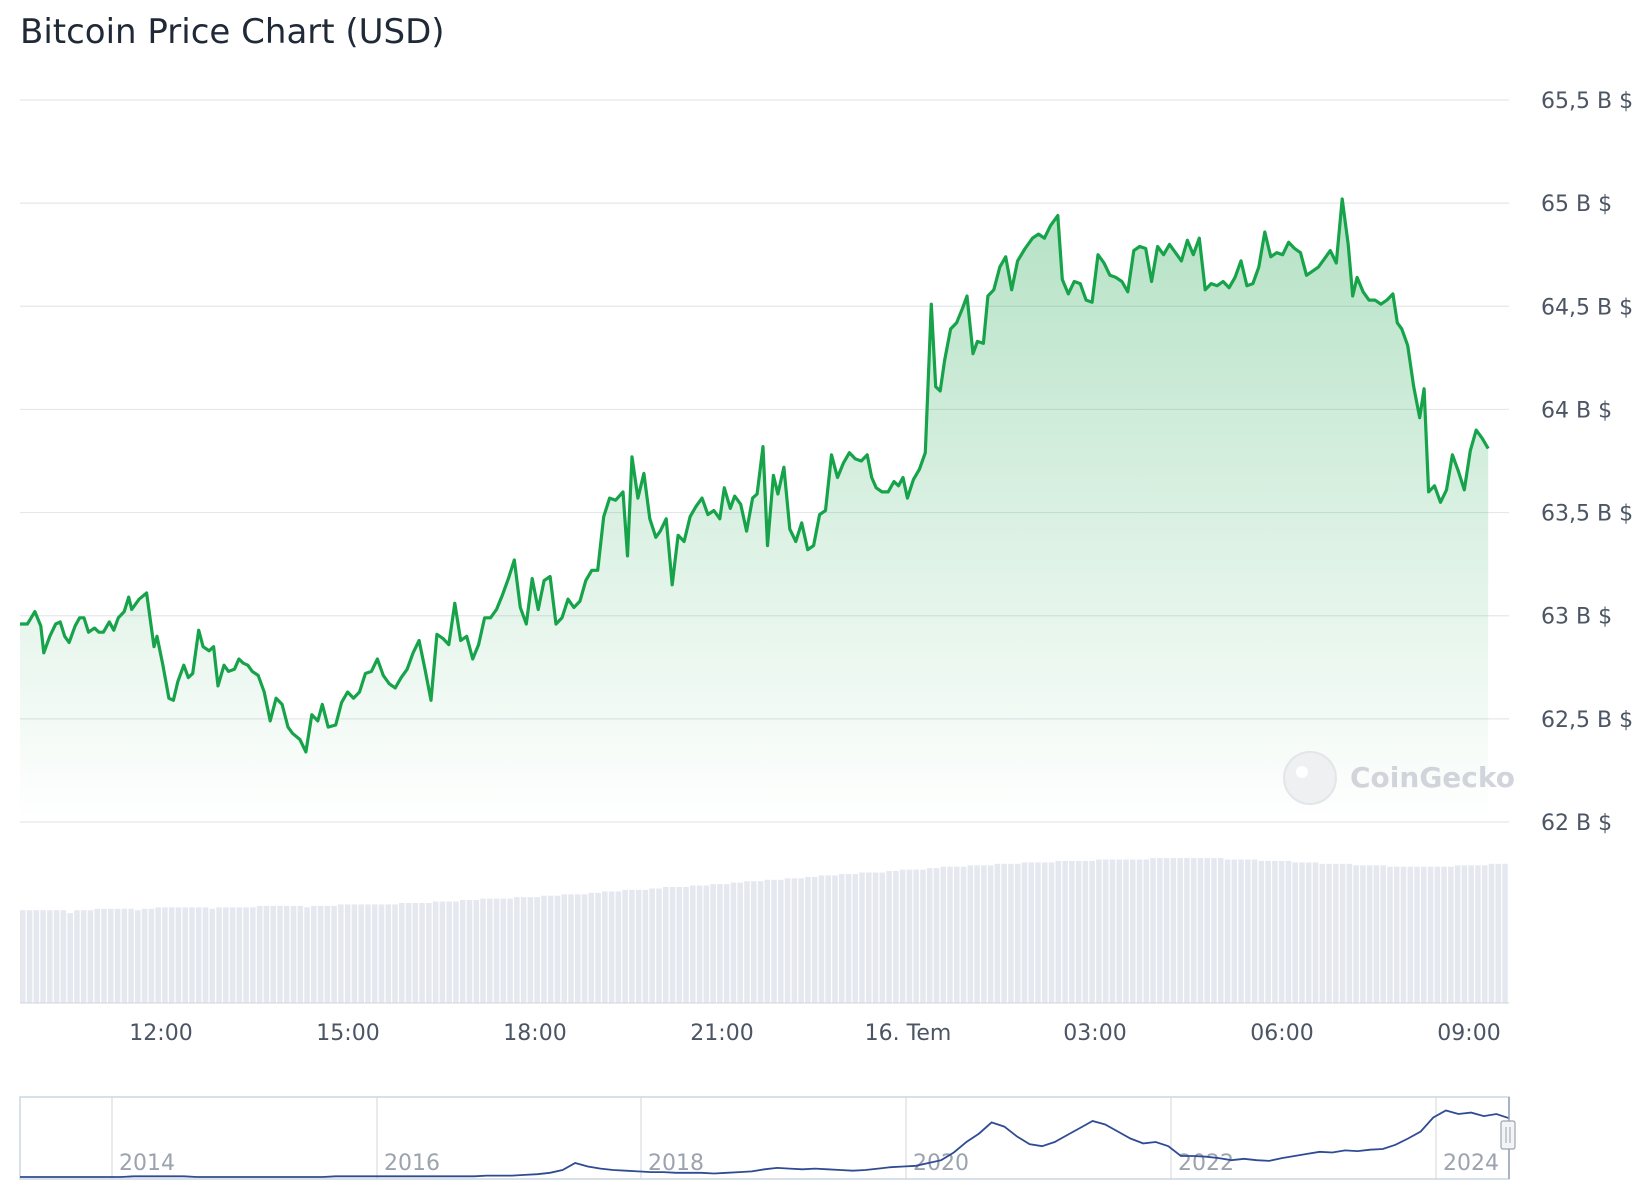 The image size is (1644, 1200). Describe the element at coordinates (1508, 1135) in the screenshot. I see `navigator-handle` at that location.